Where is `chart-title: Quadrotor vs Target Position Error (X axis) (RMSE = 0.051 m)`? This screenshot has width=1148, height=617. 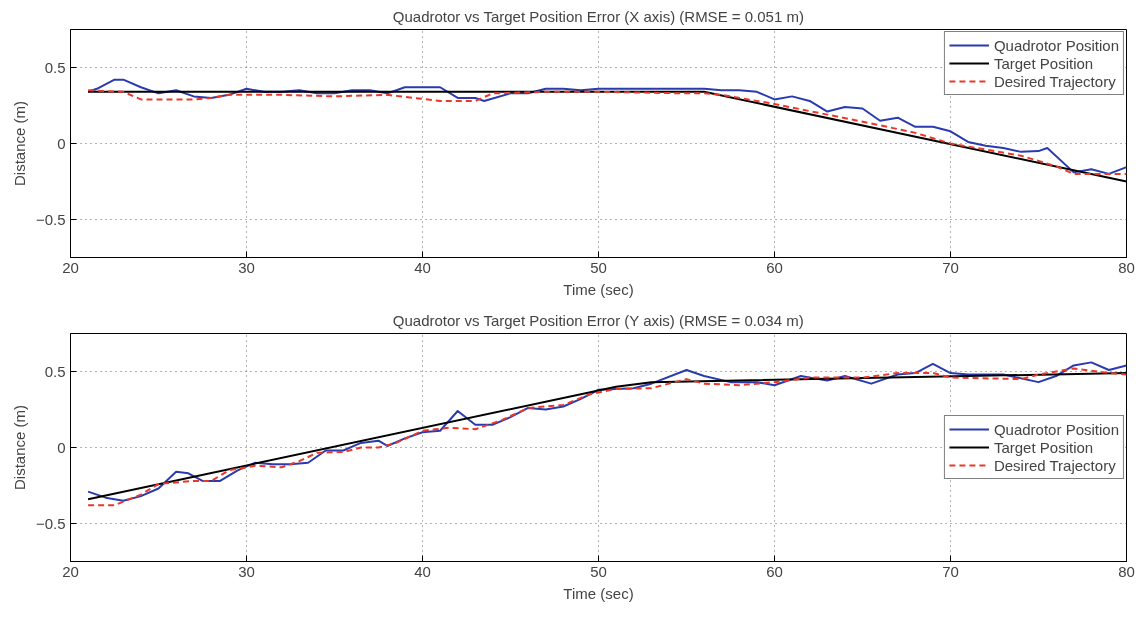
chart-title: Quadrotor vs Target Position Error (X axis) (RMSE = 0.051 m) is located at coordinates (598, 16).